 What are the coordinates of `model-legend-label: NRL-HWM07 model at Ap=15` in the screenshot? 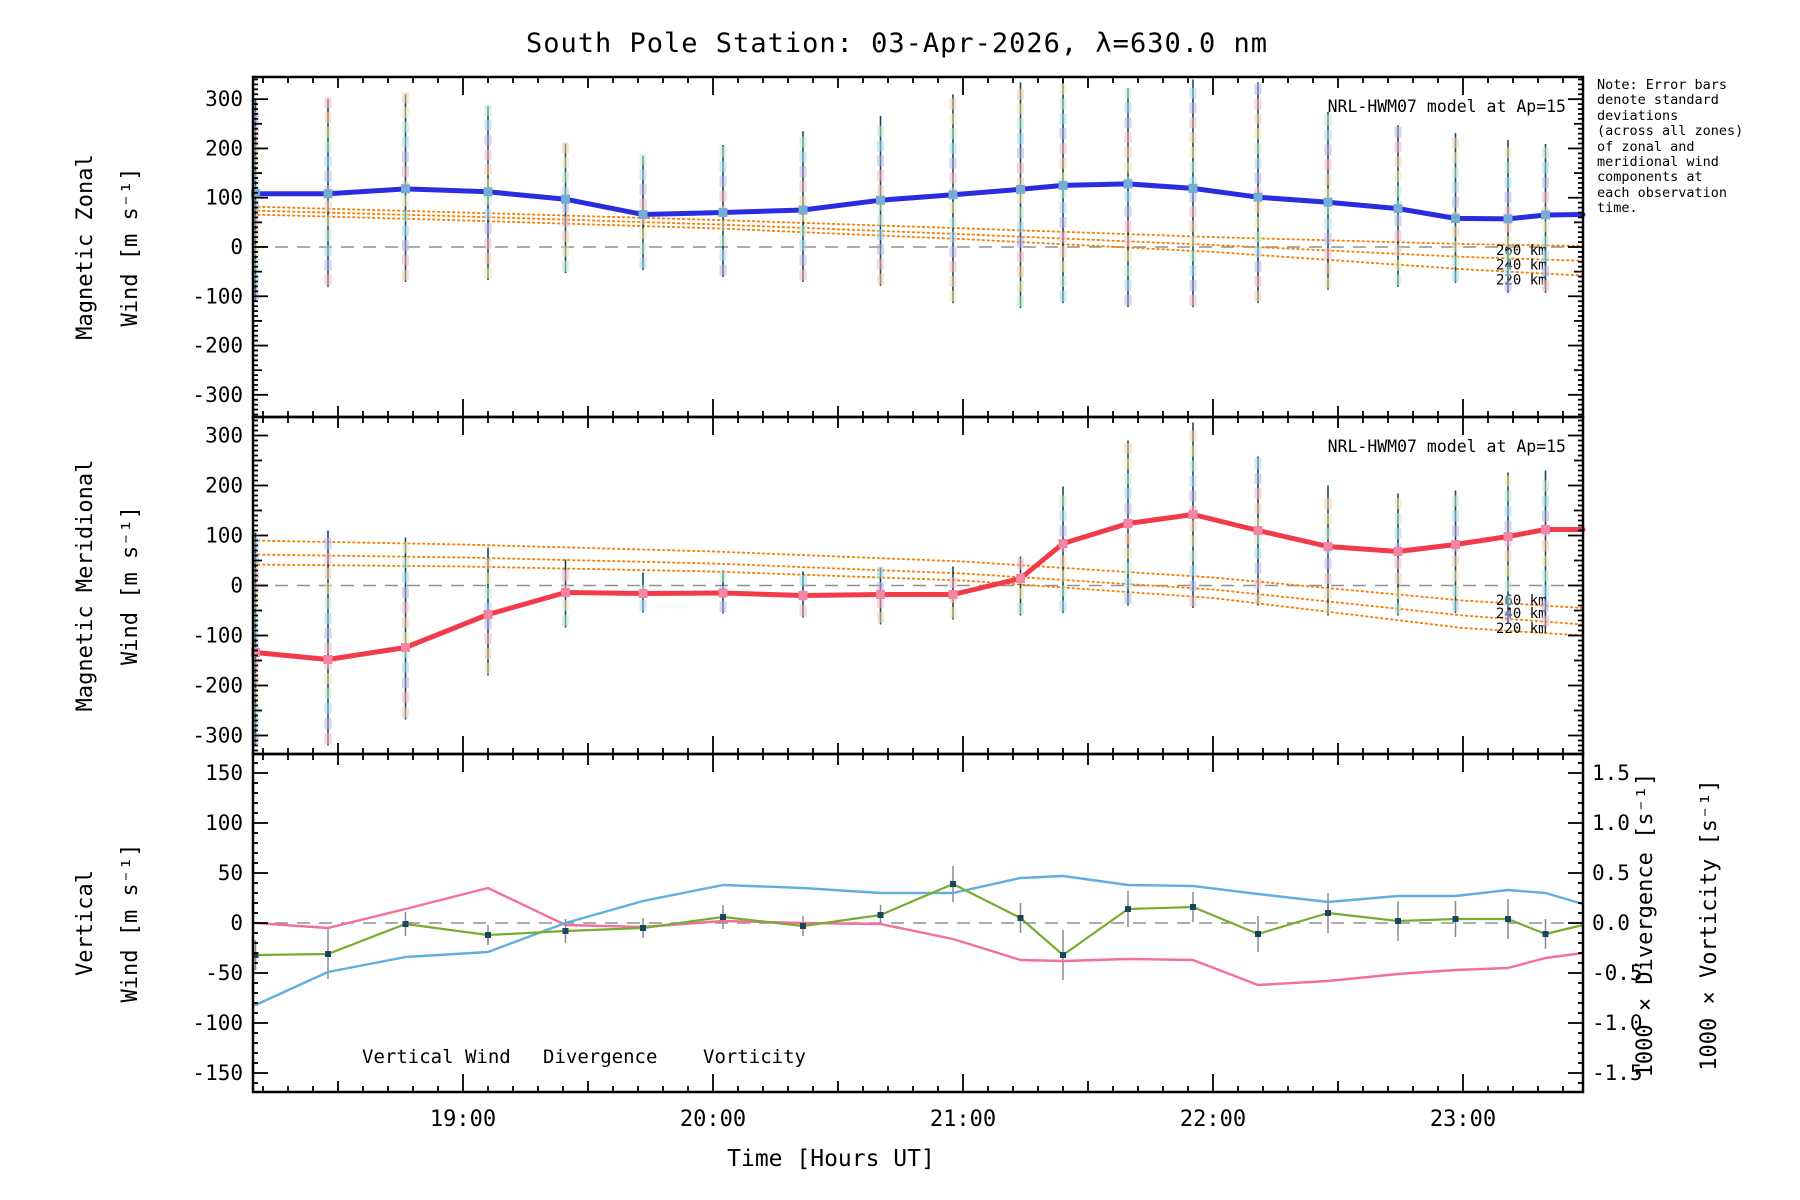 It's located at (1447, 446).